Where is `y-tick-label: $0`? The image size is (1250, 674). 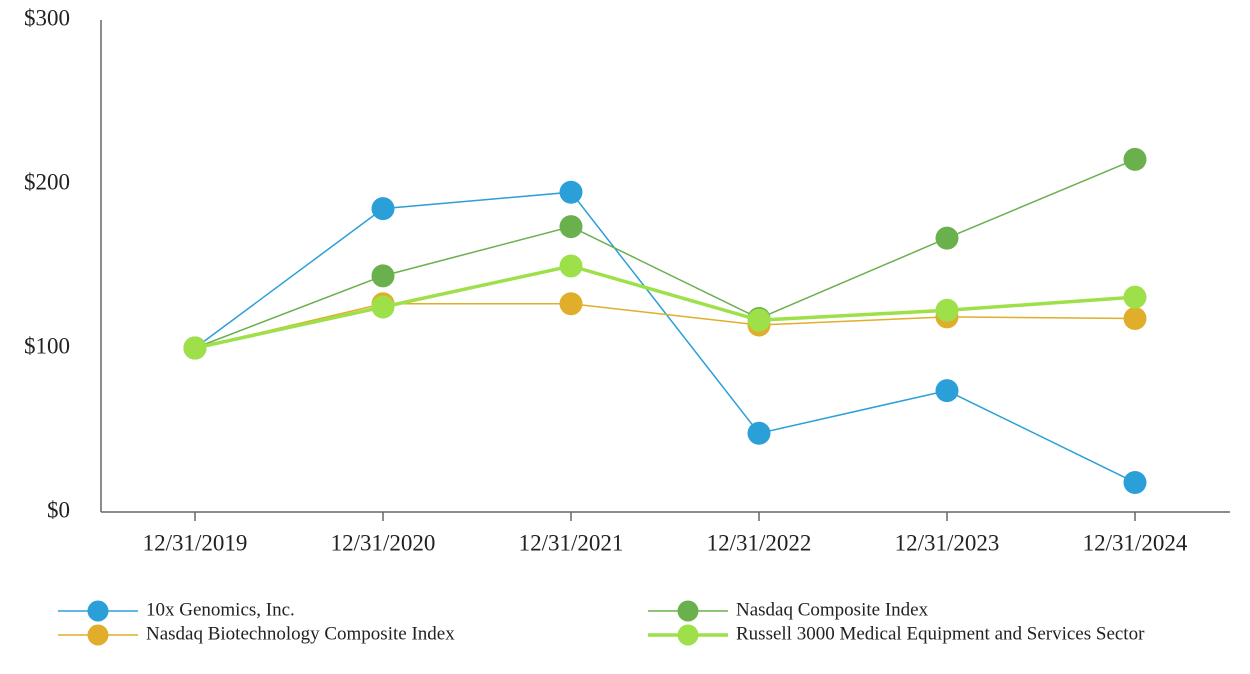
y-tick-label: $0 is located at coordinates (58, 509).